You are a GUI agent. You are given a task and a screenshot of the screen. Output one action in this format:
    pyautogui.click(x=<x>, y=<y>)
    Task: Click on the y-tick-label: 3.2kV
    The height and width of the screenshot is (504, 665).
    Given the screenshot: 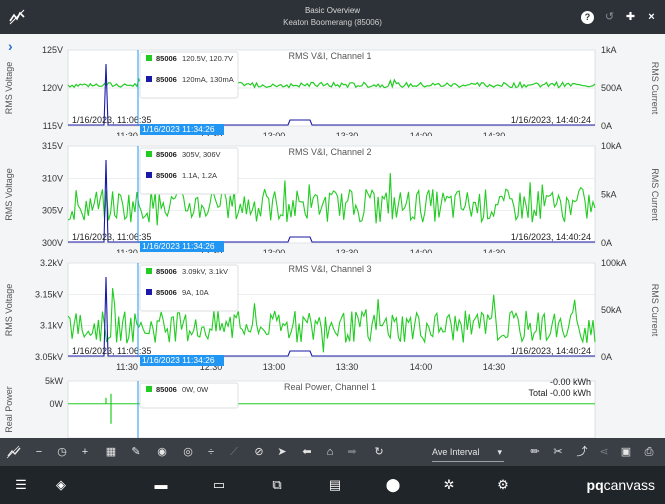 What is the action you would take?
    pyautogui.click(x=51, y=263)
    